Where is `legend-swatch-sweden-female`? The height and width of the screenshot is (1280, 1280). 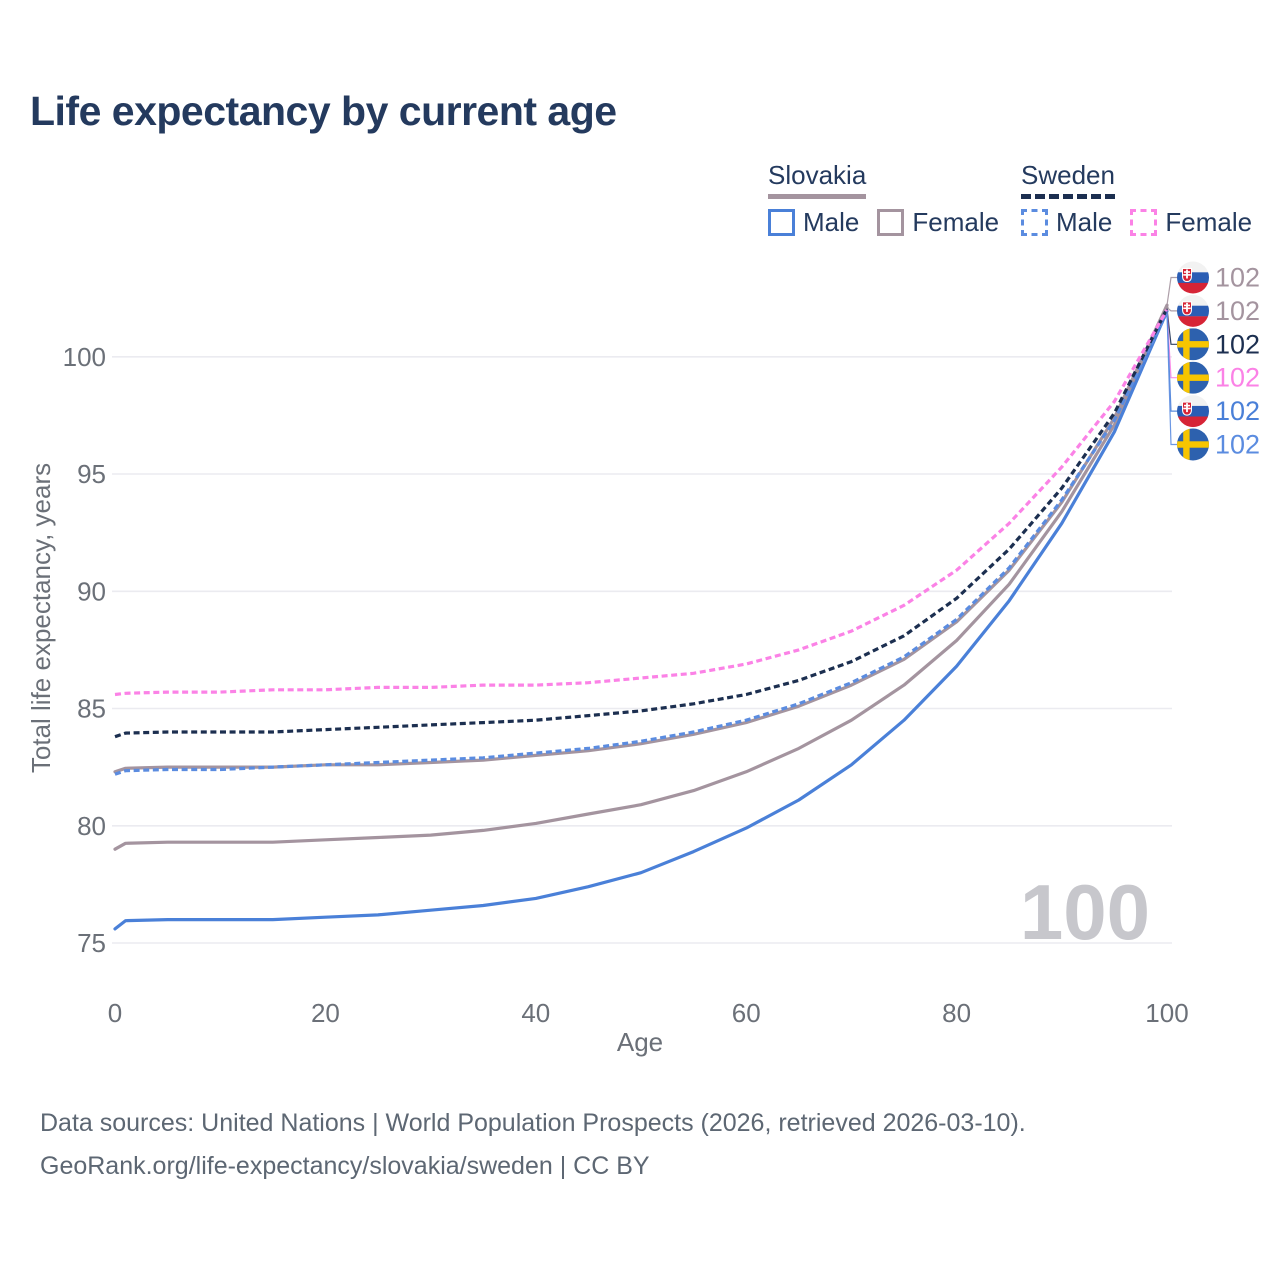 legend-swatch-sweden-female is located at coordinates (1144, 222).